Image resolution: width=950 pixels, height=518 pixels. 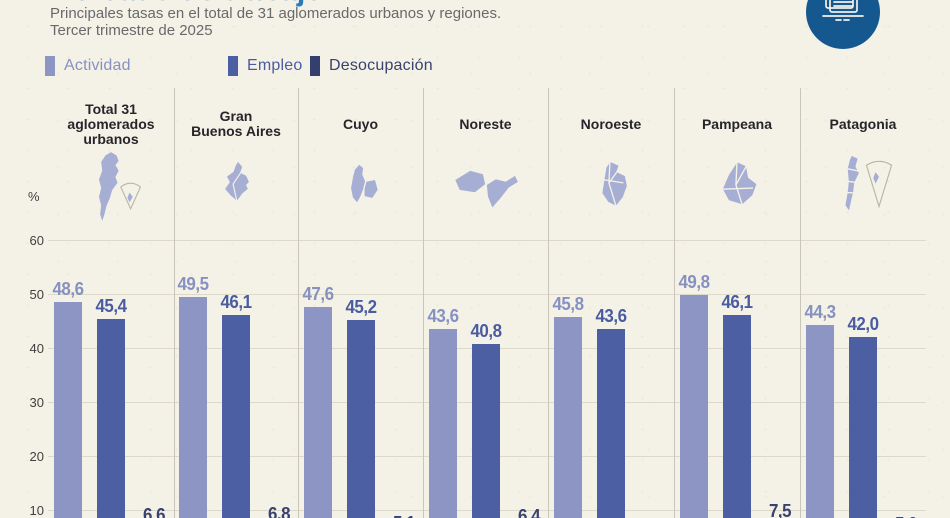 I want to click on bar-value-label: 45,2, so click(x=360, y=306).